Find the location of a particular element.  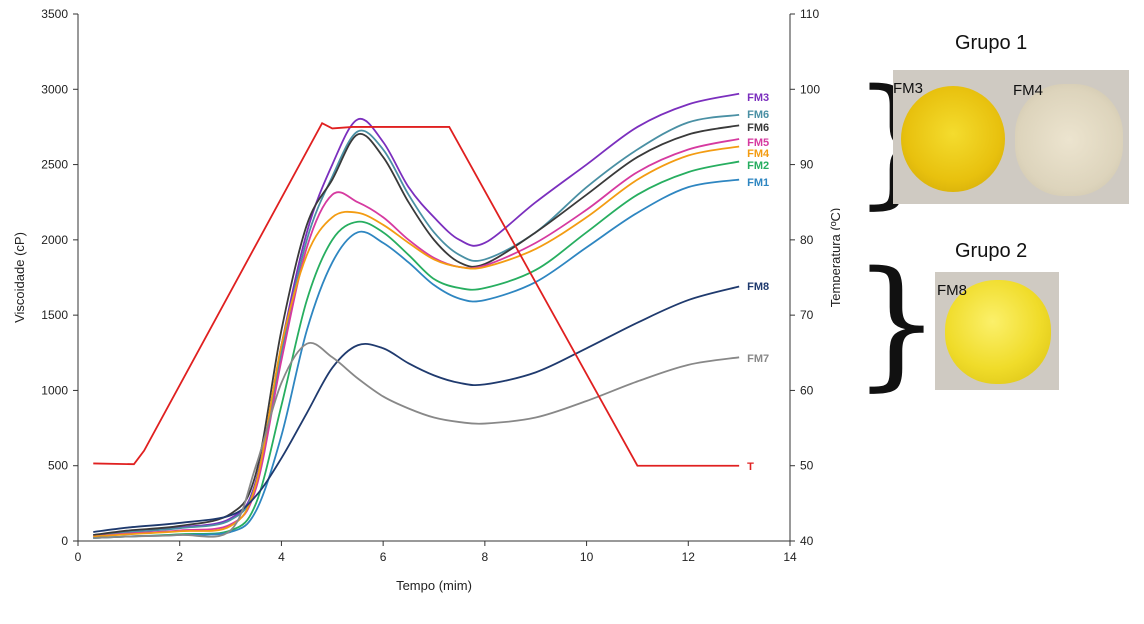

y-tick-label: 2500 is located at coordinates (54, 165).